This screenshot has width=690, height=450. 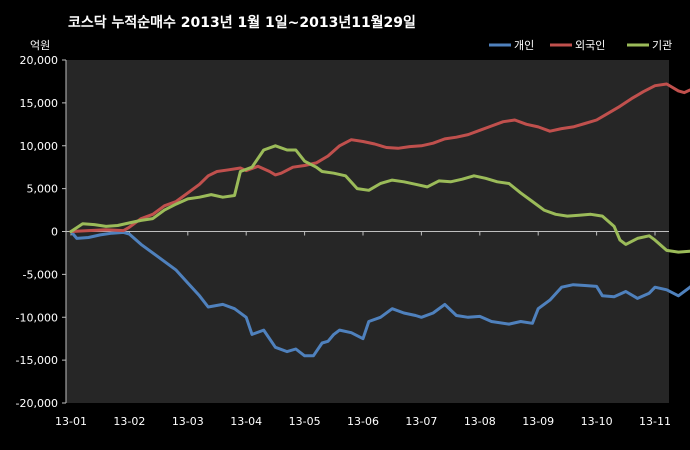 I want to click on y-tick-label: 10,000, so click(x=39, y=146).